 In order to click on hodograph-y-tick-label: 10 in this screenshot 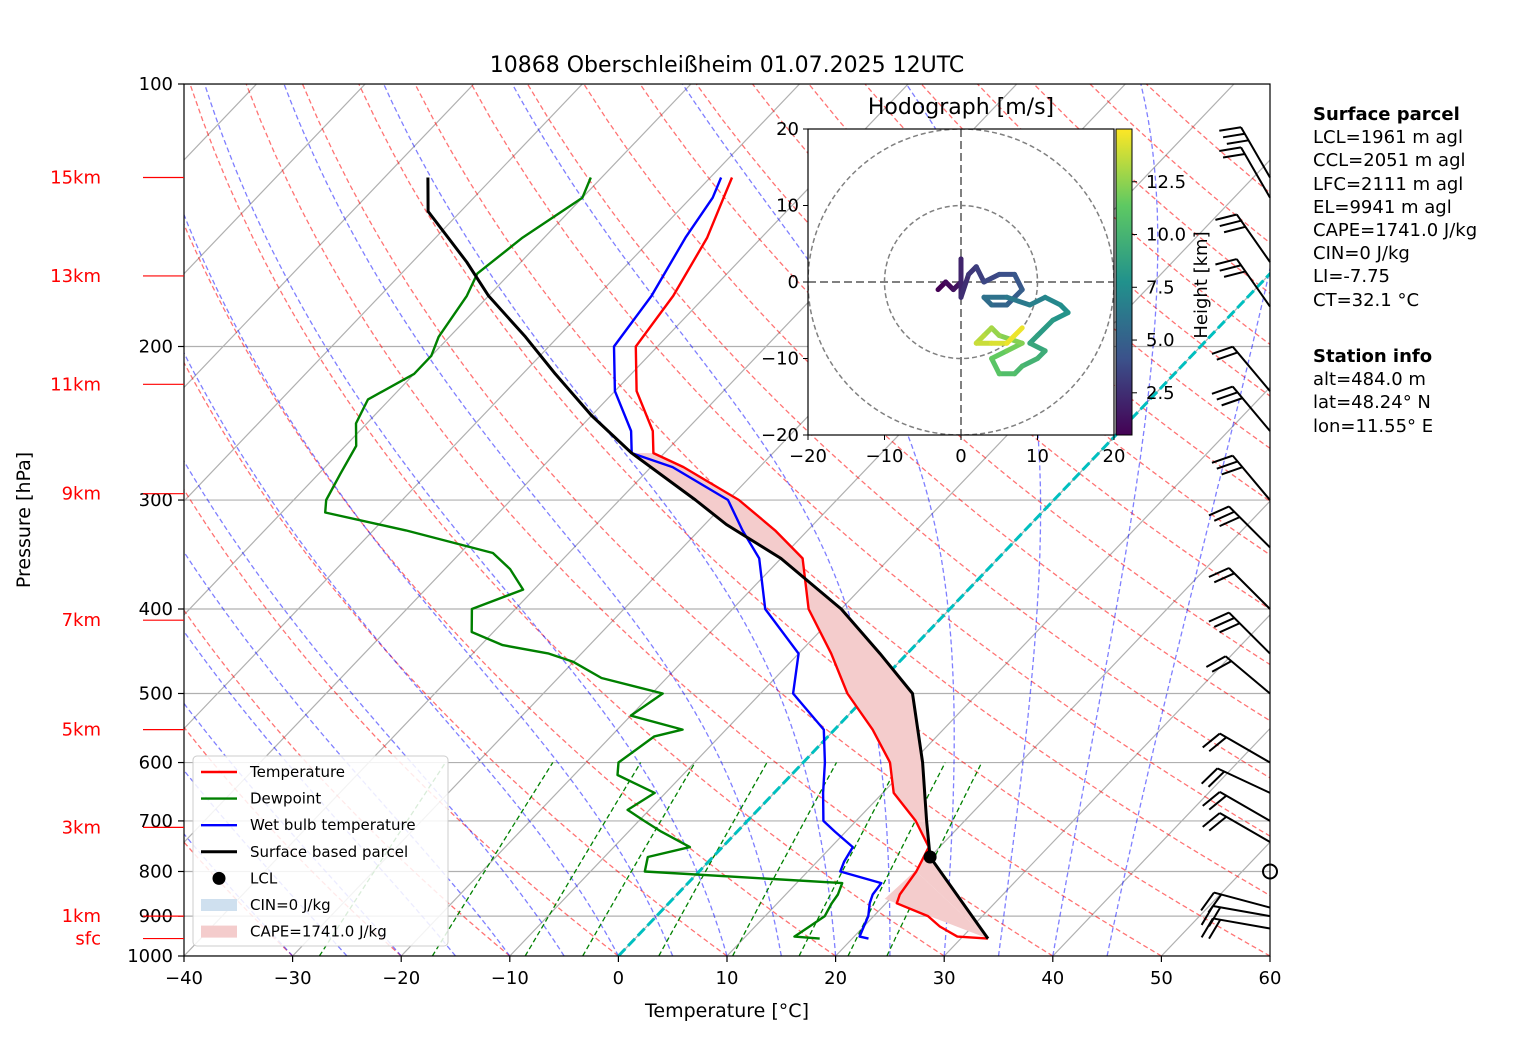, I will do `click(787, 206)`.